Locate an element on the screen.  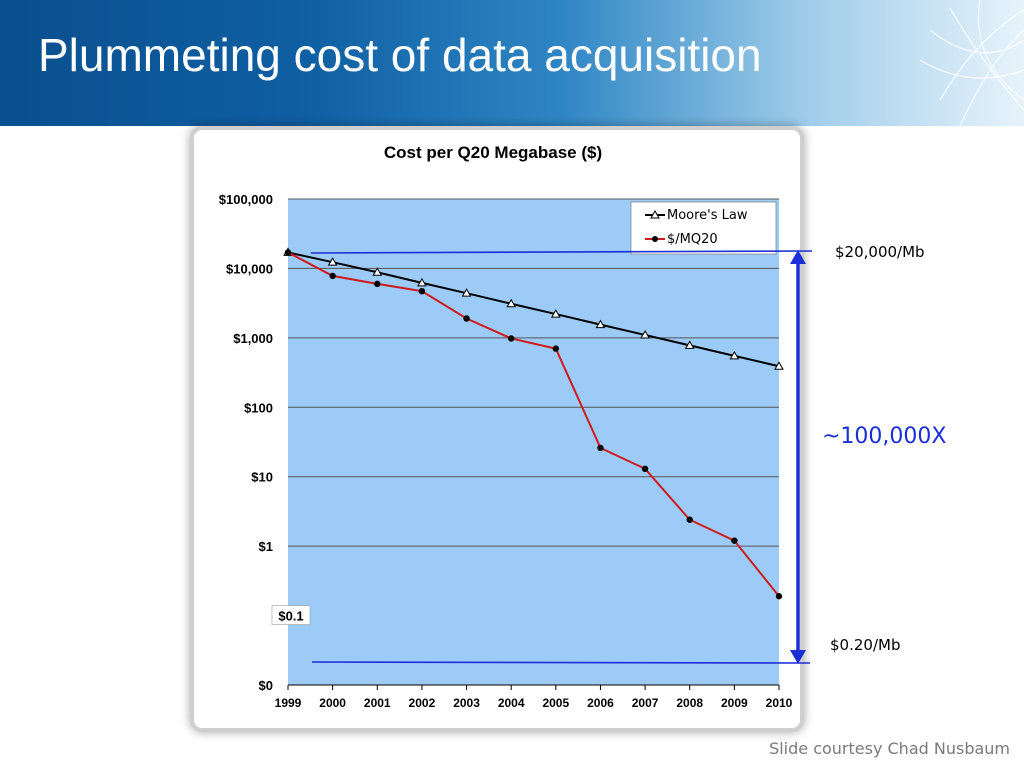
legend: Moore's Law $/MQ20 is located at coordinates (703, 228).